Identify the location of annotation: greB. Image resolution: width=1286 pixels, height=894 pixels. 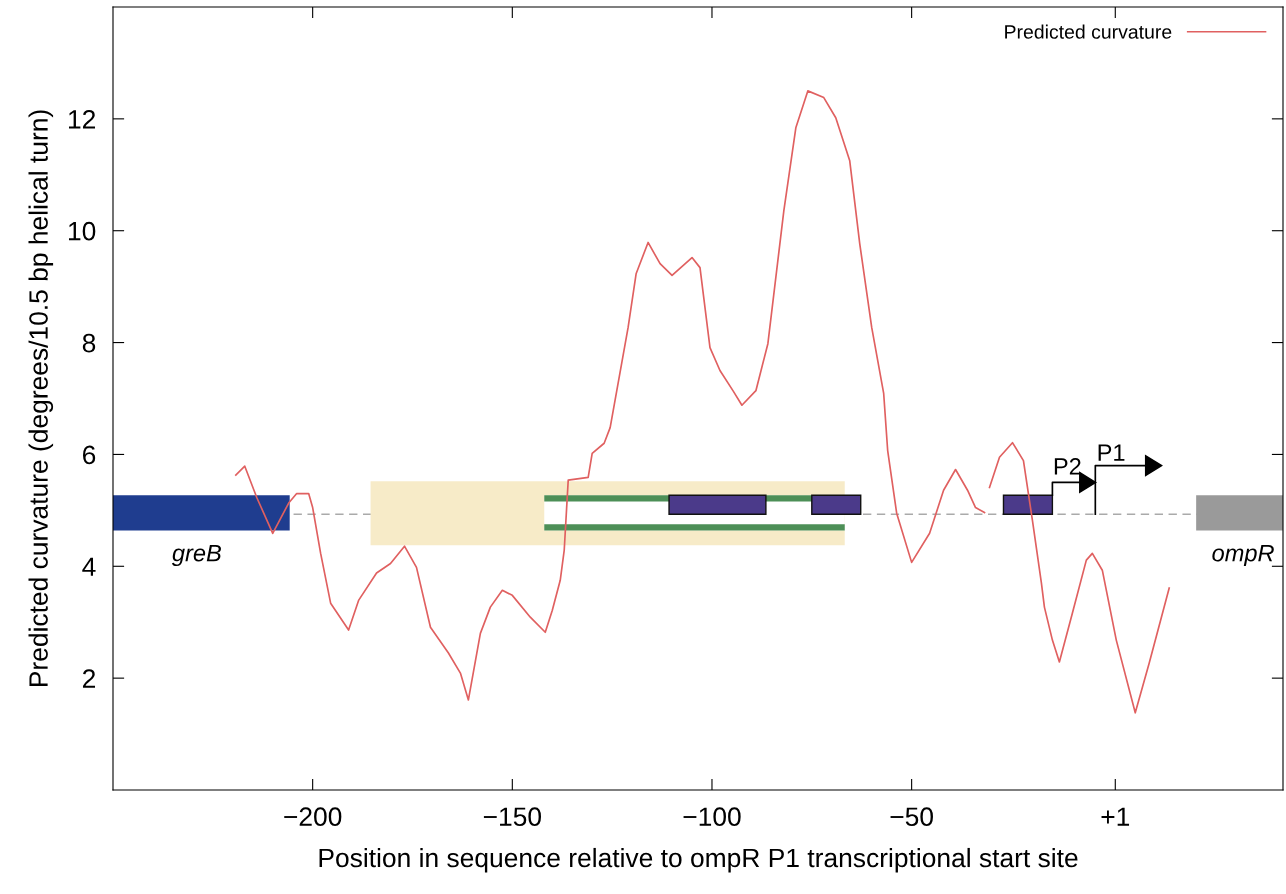
(196, 555).